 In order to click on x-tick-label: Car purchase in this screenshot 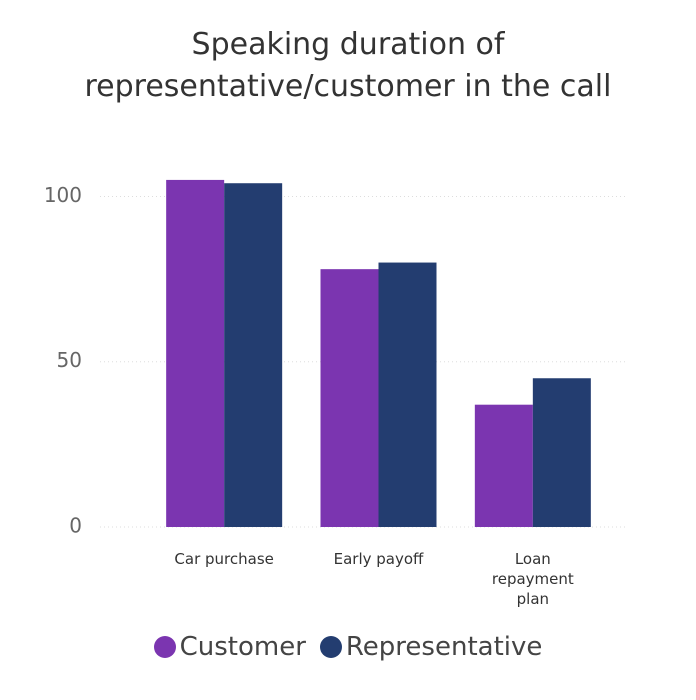, I will do `click(224, 559)`.